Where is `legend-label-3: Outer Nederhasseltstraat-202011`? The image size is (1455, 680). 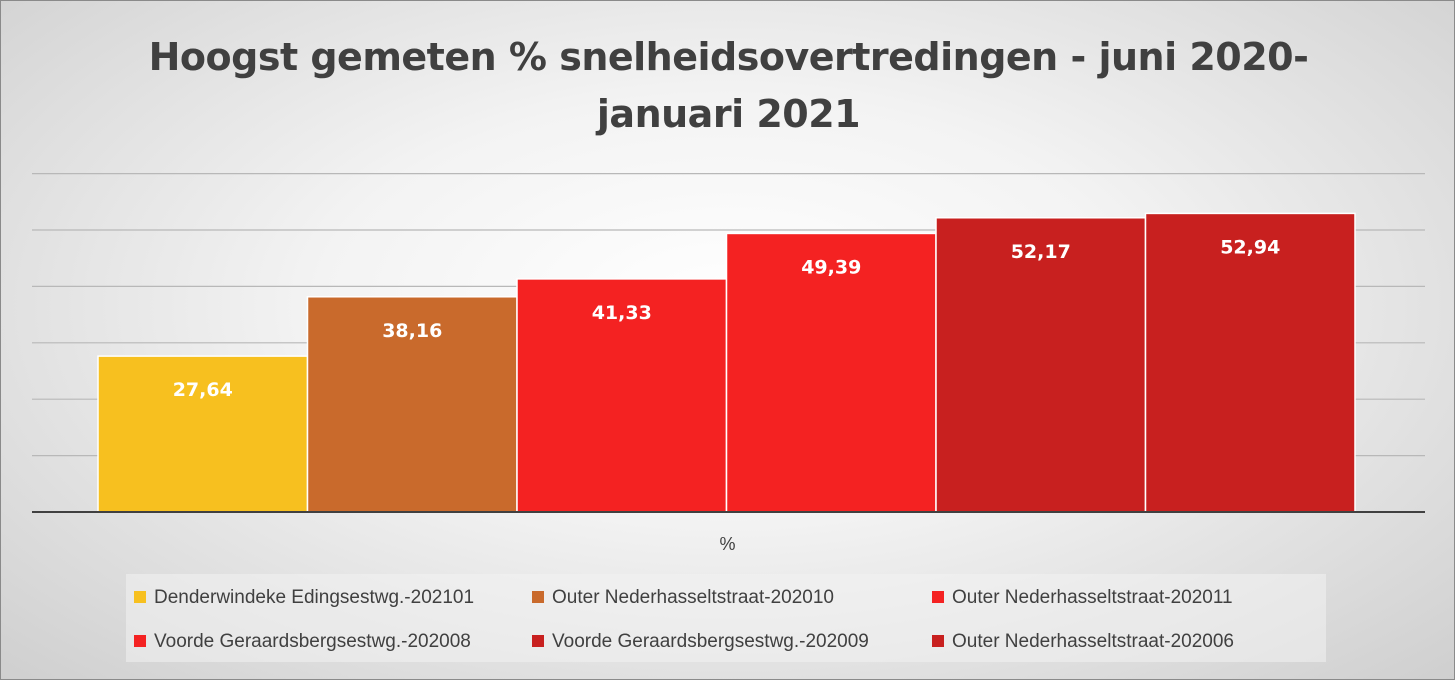 legend-label-3: Outer Nederhasseltstraat-202011 is located at coordinates (1092, 597).